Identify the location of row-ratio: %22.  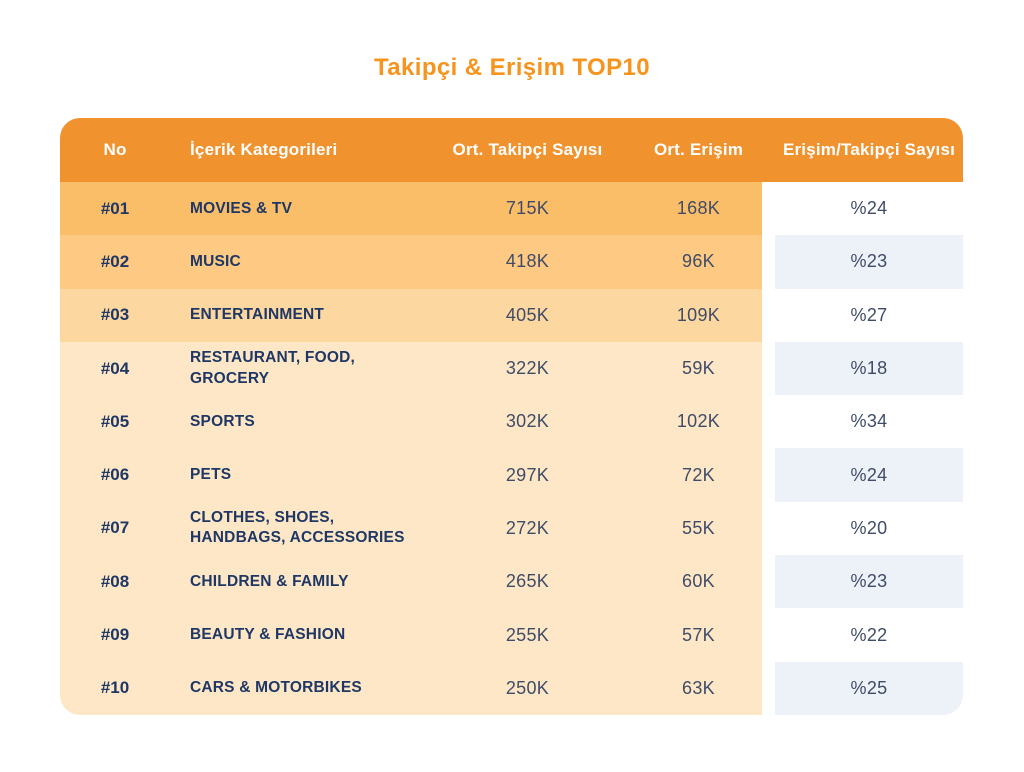
(869, 634).